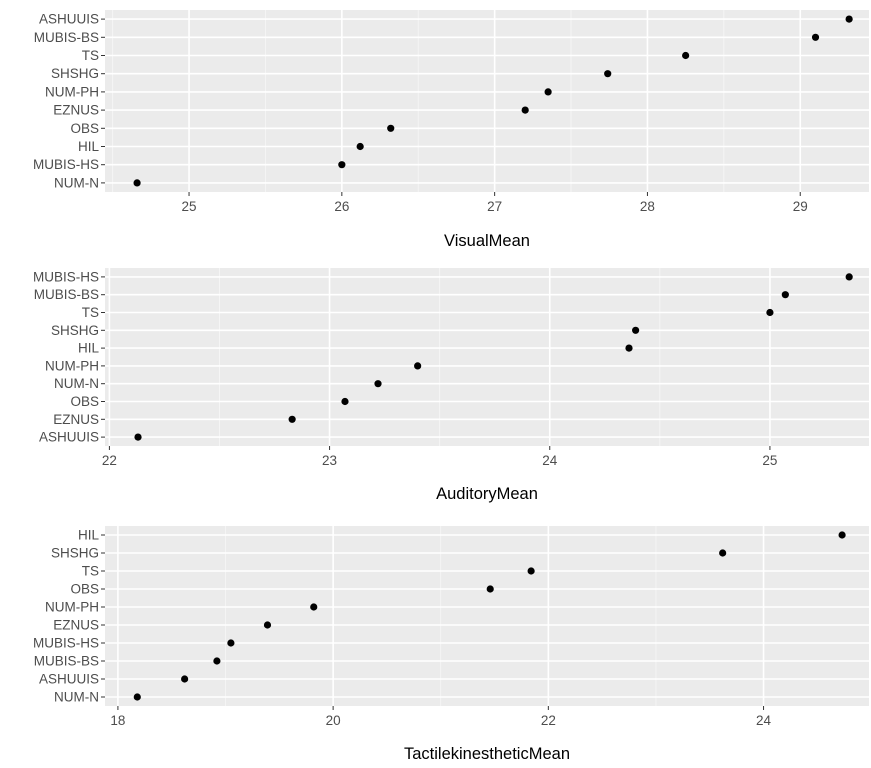 This screenshot has height=768, width=871. What do you see at coordinates (494, 206) in the screenshot?
I see `x-tick-label: 27` at bounding box center [494, 206].